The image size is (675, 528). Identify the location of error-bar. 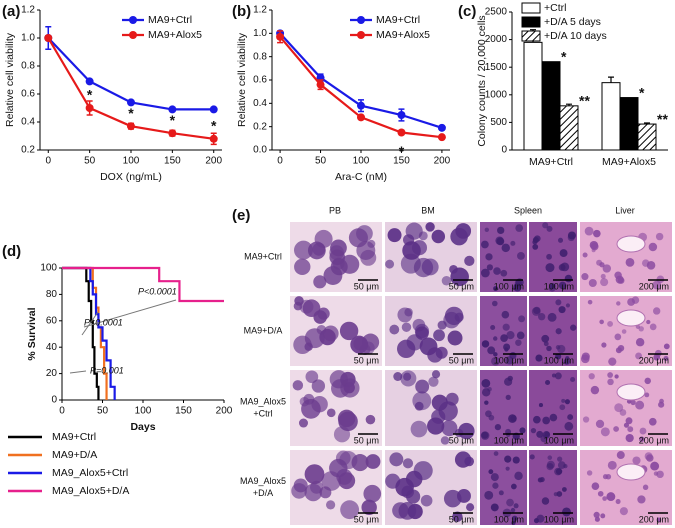
(569, 104).